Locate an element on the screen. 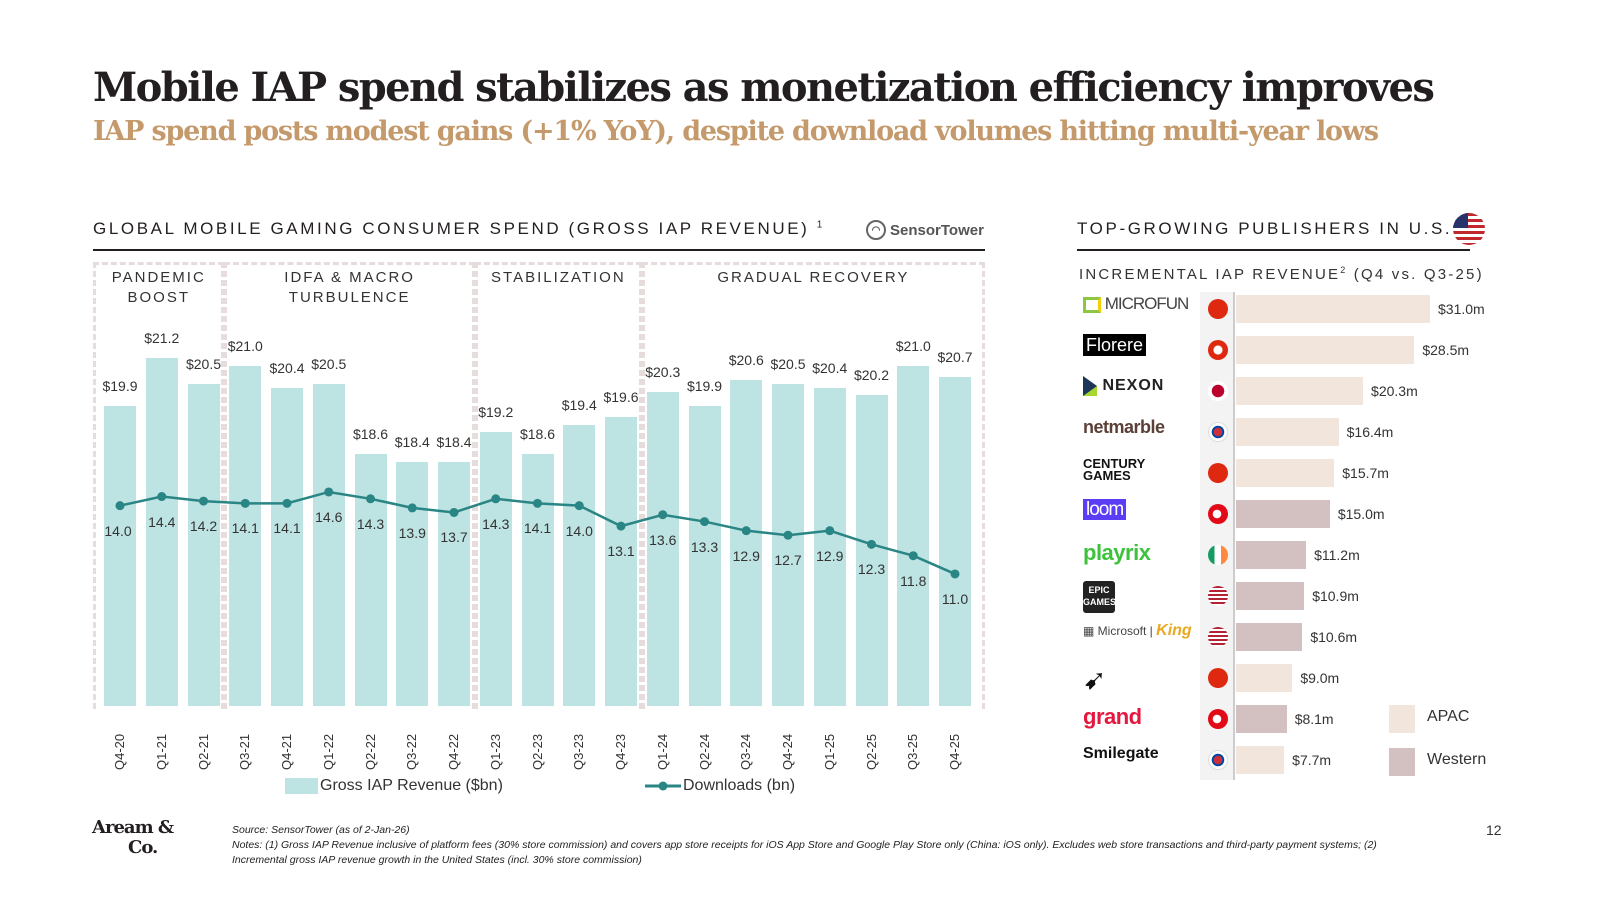 The height and width of the screenshot is (900, 1600). publisher-value-label: $9.0m is located at coordinates (1320, 678).